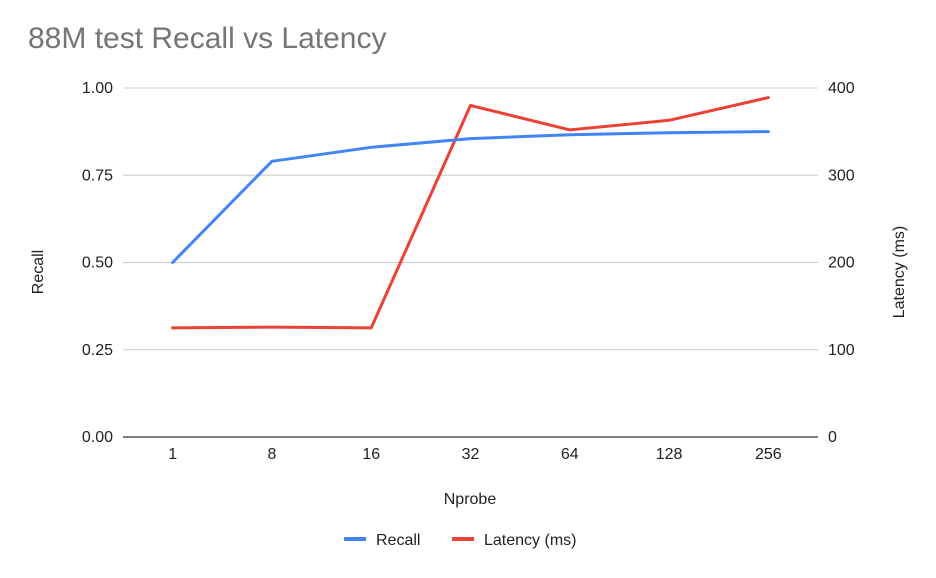  Describe the element at coordinates (460, 540) in the screenshot. I see `legend: Recall Latency (ms)` at that location.